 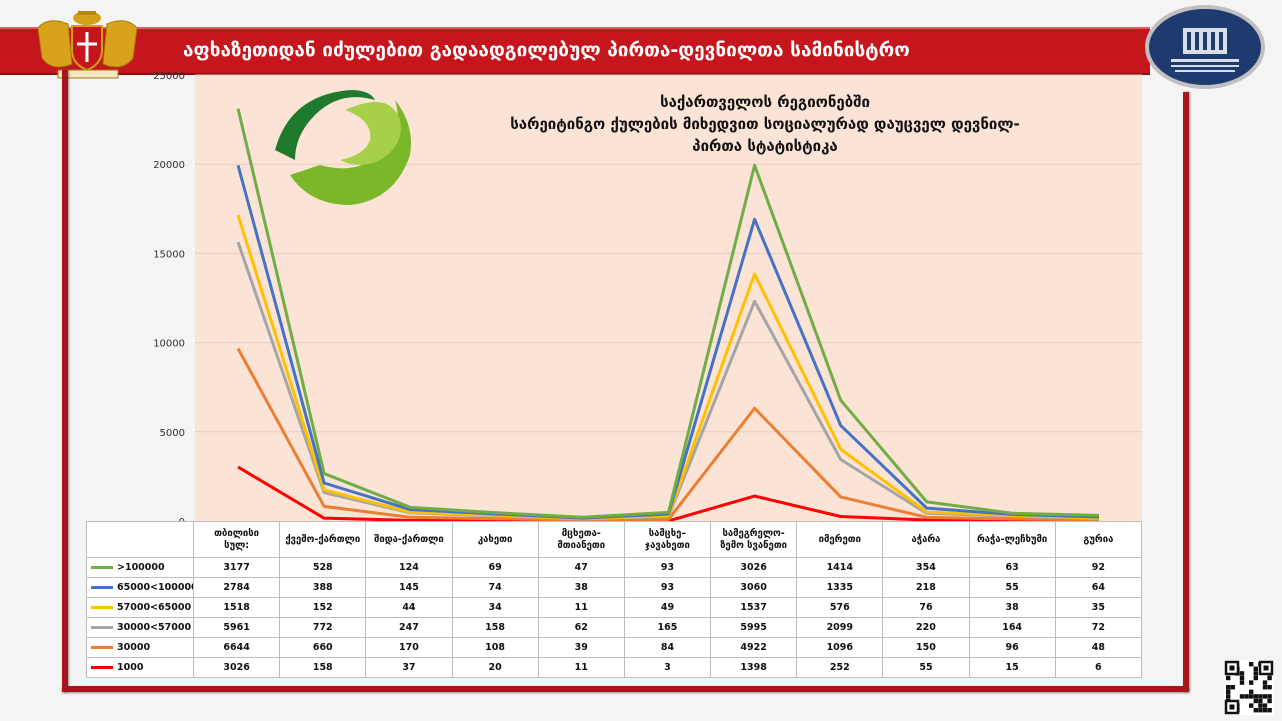 What do you see at coordinates (581, 627) in the screenshot?
I see `table-cell: 62` at bounding box center [581, 627].